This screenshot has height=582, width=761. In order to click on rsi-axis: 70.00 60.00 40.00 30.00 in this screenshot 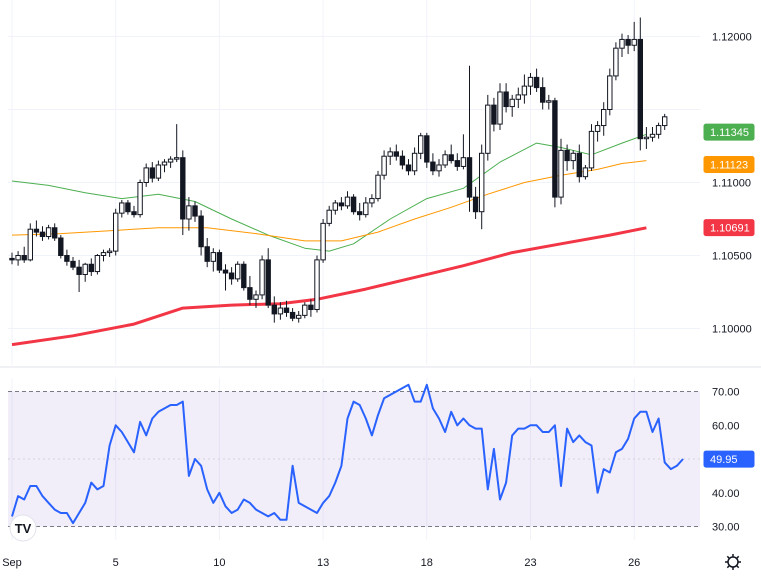, I will do `click(726, 460)`.